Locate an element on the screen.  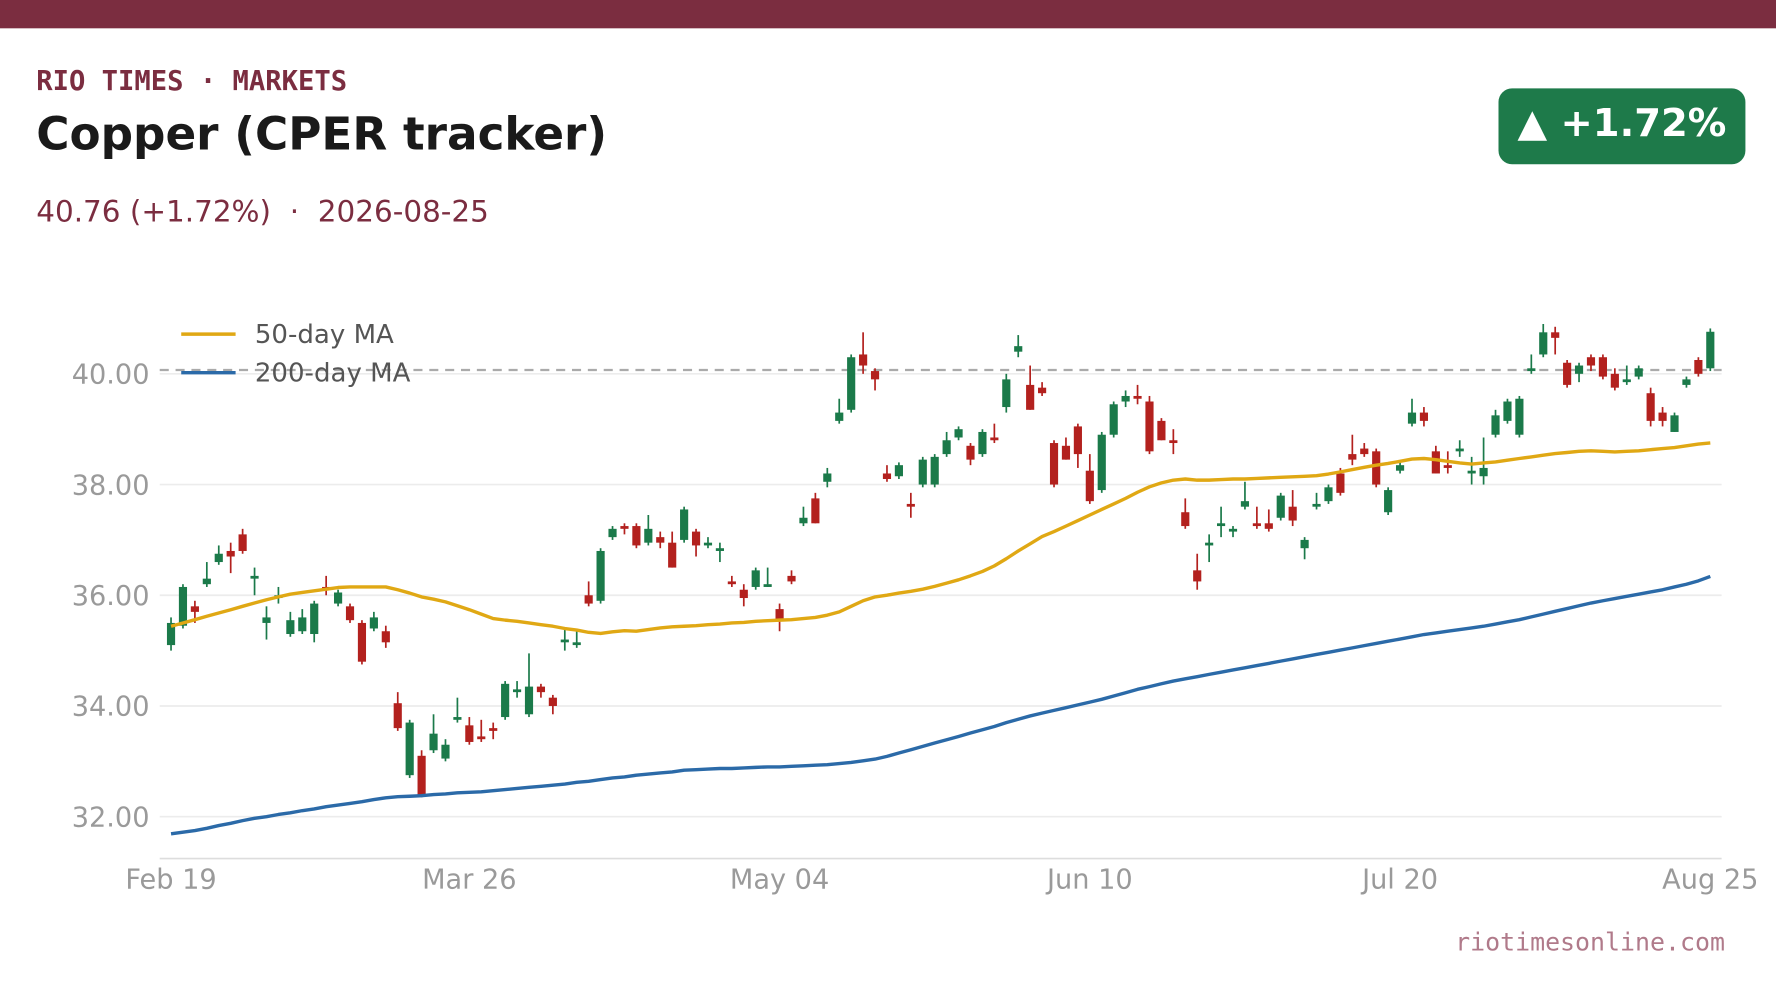
y-tick-label: 40.00 is located at coordinates (111, 375).